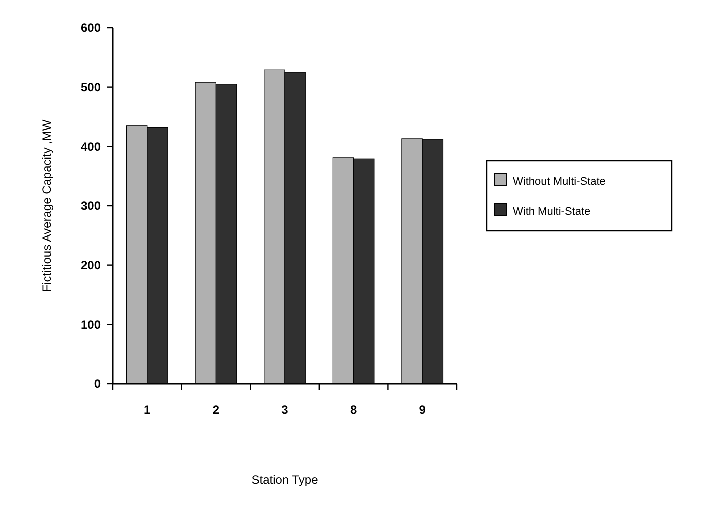 The width and height of the screenshot is (709, 511). Describe the element at coordinates (148, 410) in the screenshot. I see `x-tick-label: 1` at that location.